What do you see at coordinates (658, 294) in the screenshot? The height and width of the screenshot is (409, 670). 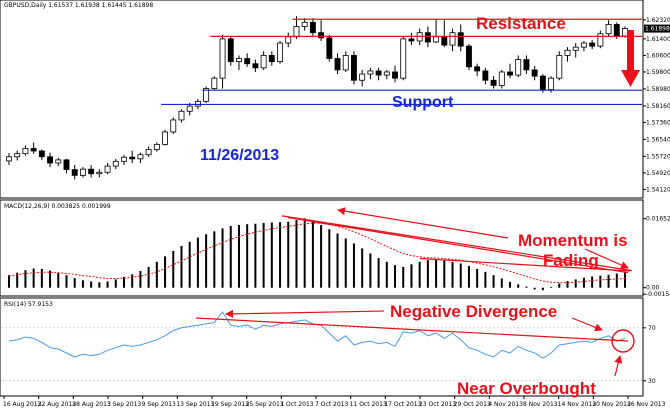 I see `macd-tick-label: -0.001549` at bounding box center [658, 294].